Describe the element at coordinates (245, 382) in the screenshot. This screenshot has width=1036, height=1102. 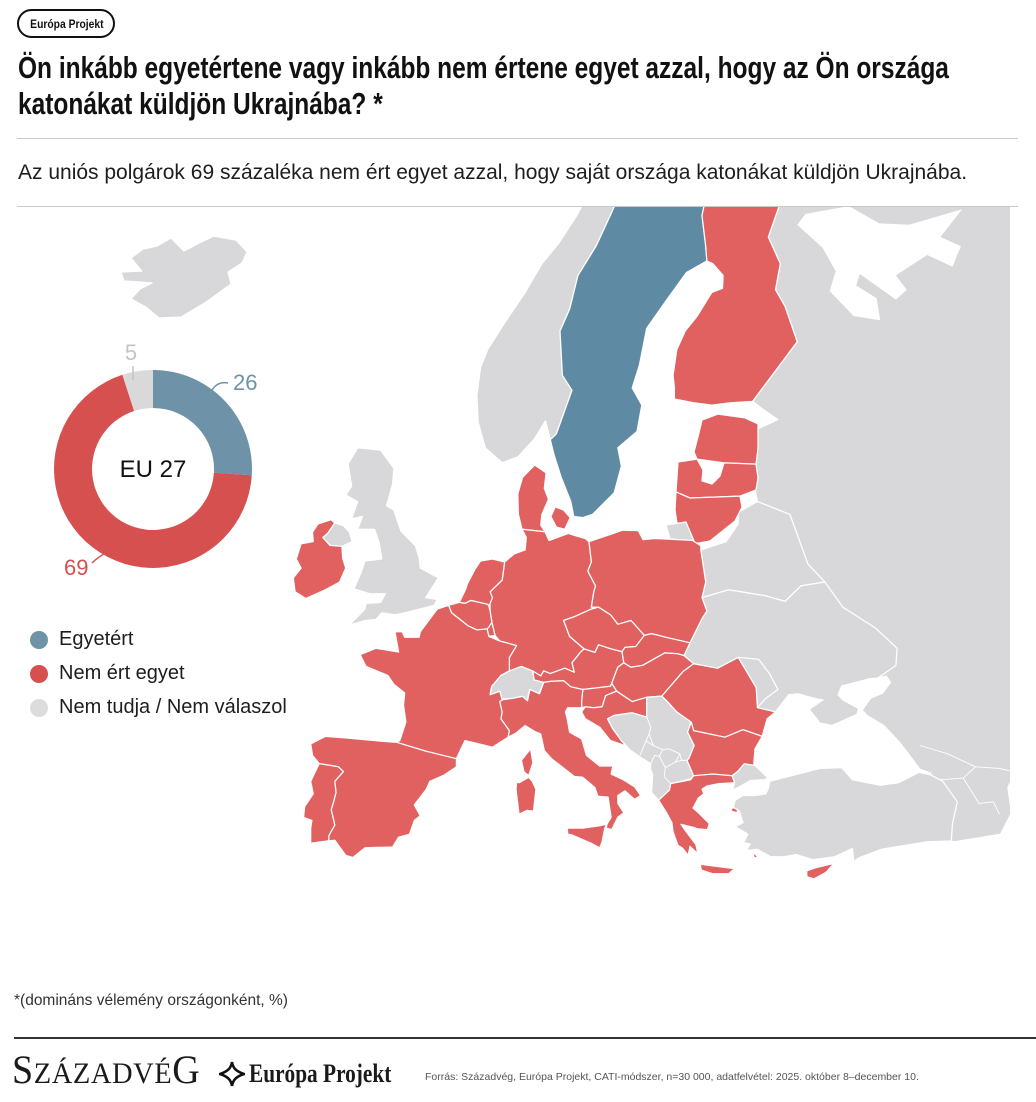
I see `svg-text: 26` at that location.